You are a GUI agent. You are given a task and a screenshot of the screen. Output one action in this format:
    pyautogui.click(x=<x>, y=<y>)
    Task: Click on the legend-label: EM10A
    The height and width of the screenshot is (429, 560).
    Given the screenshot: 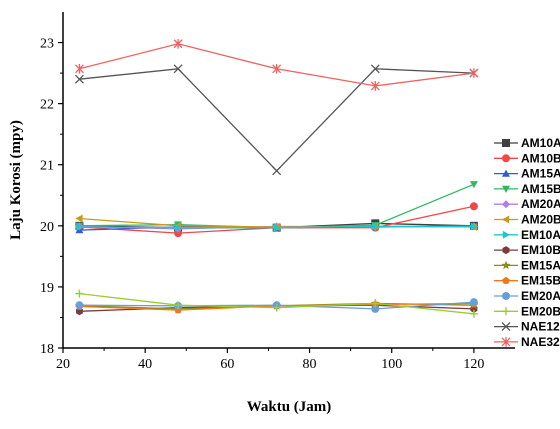 What is the action you would take?
    pyautogui.click(x=540, y=235)
    